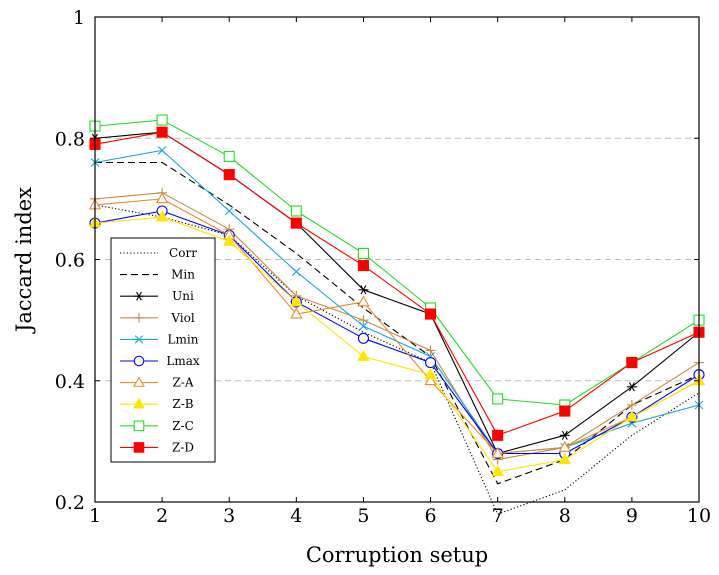  I want to click on x-axis-title: Corruption setup, so click(397, 555).